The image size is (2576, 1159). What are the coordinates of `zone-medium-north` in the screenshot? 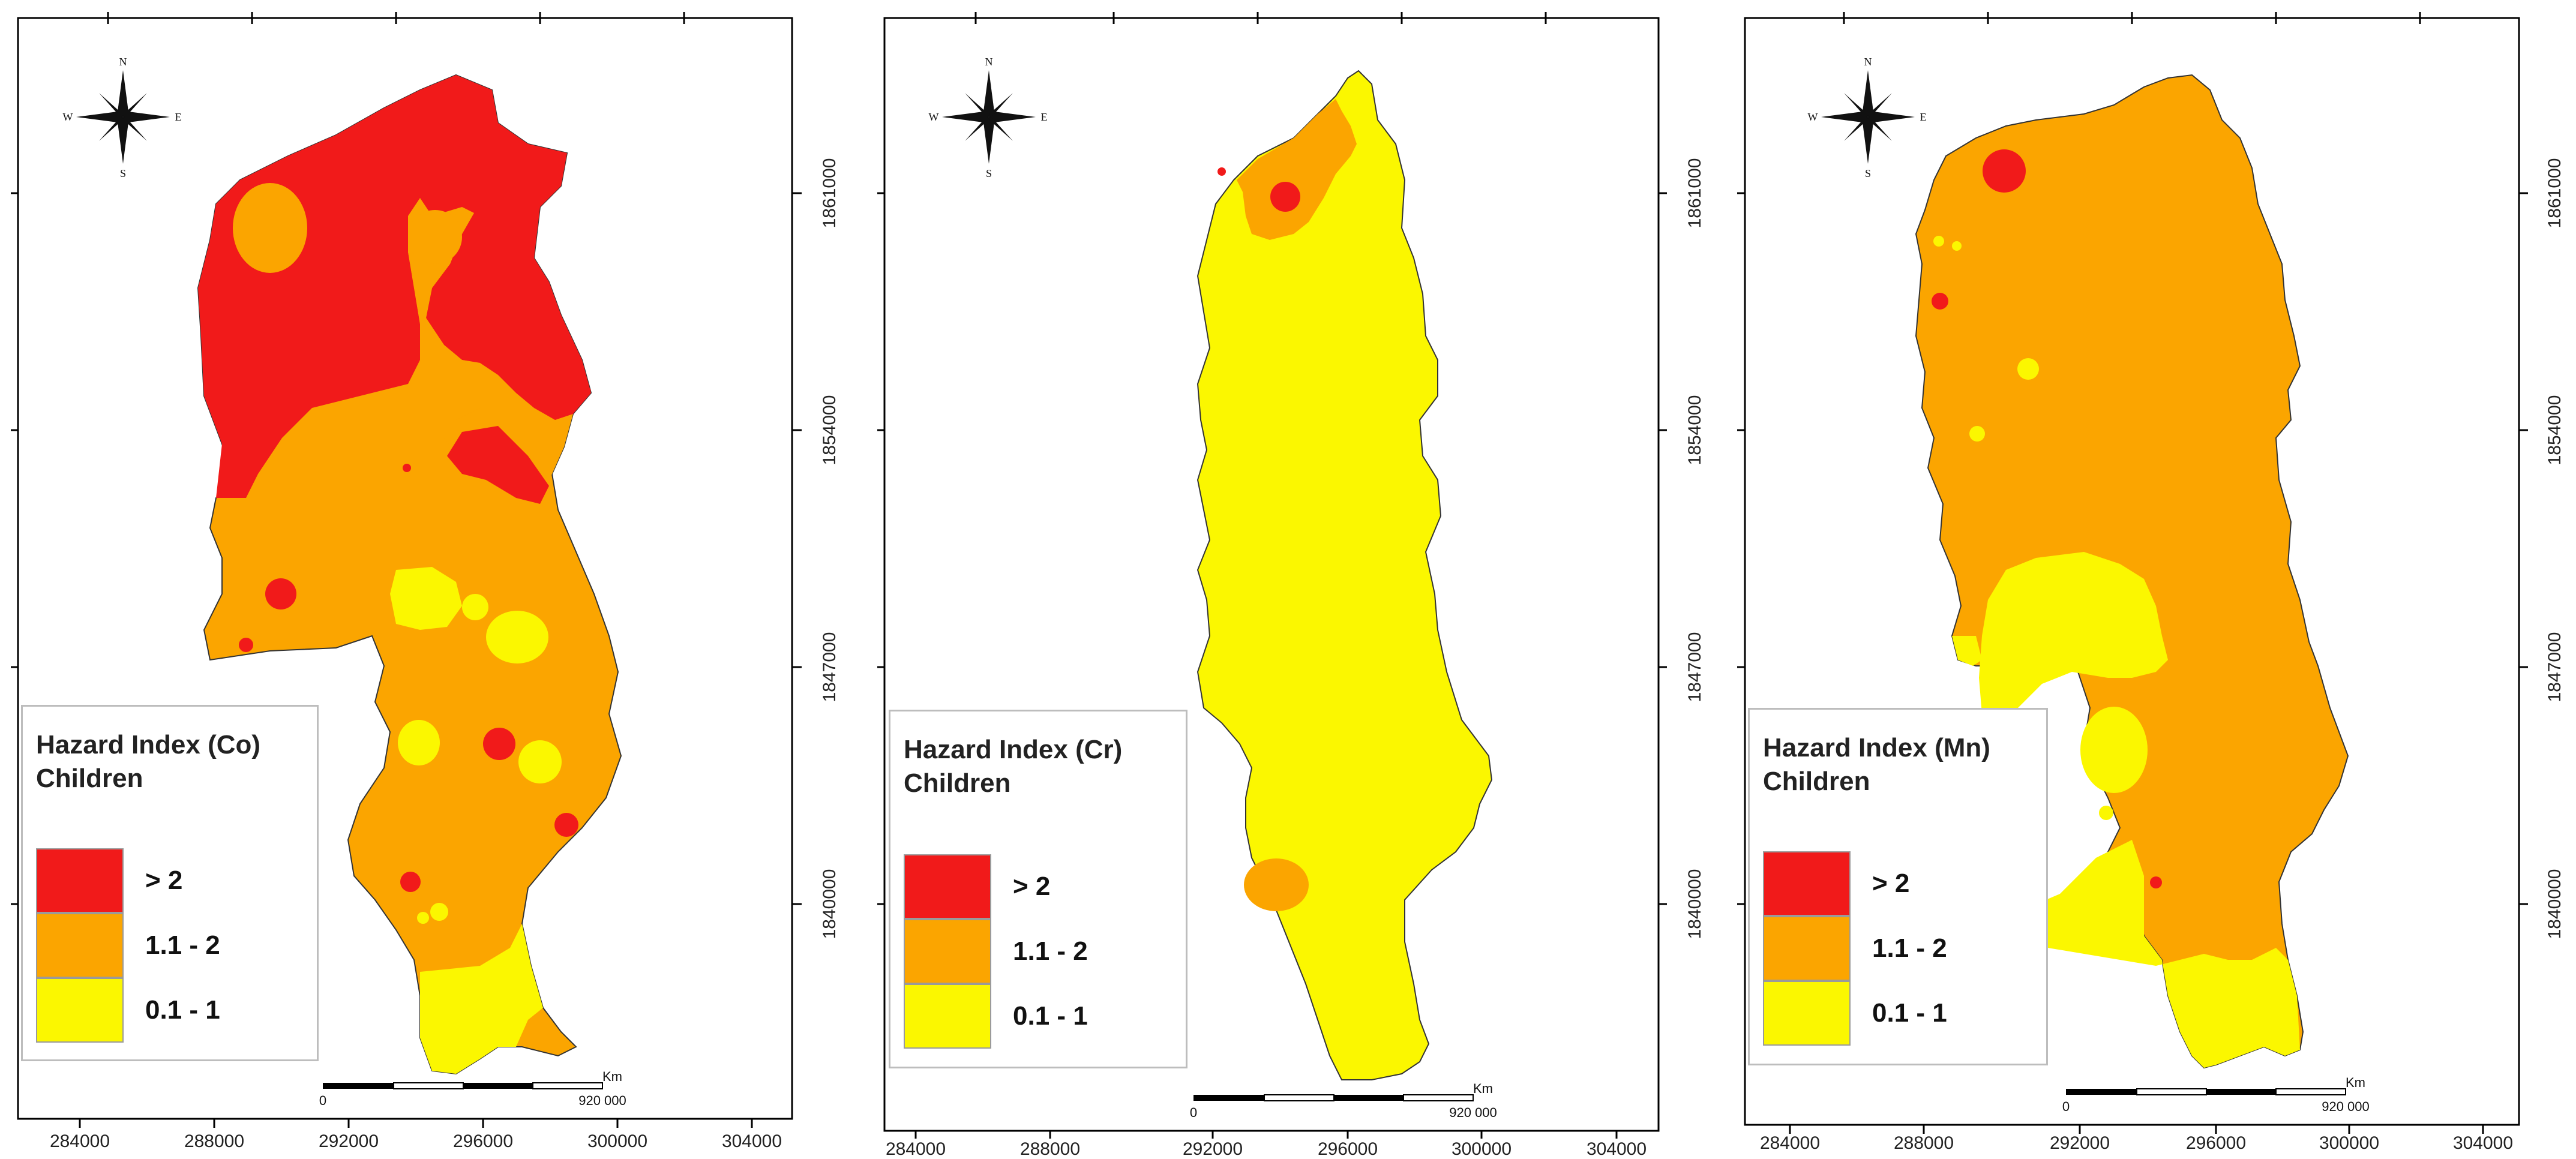 It's located at (1297, 170).